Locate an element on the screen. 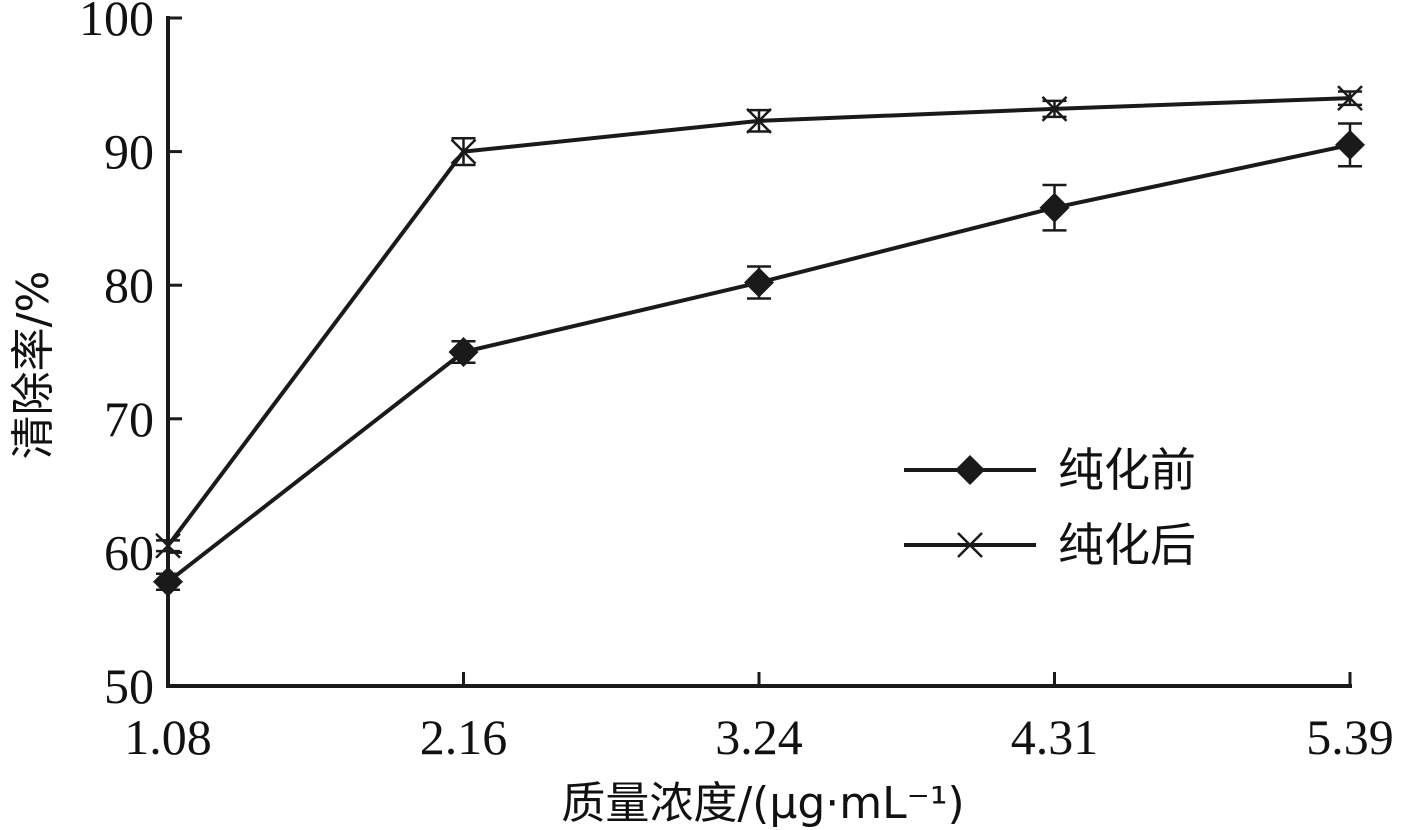  x-tick-label: 3.24 is located at coordinates (759, 737).